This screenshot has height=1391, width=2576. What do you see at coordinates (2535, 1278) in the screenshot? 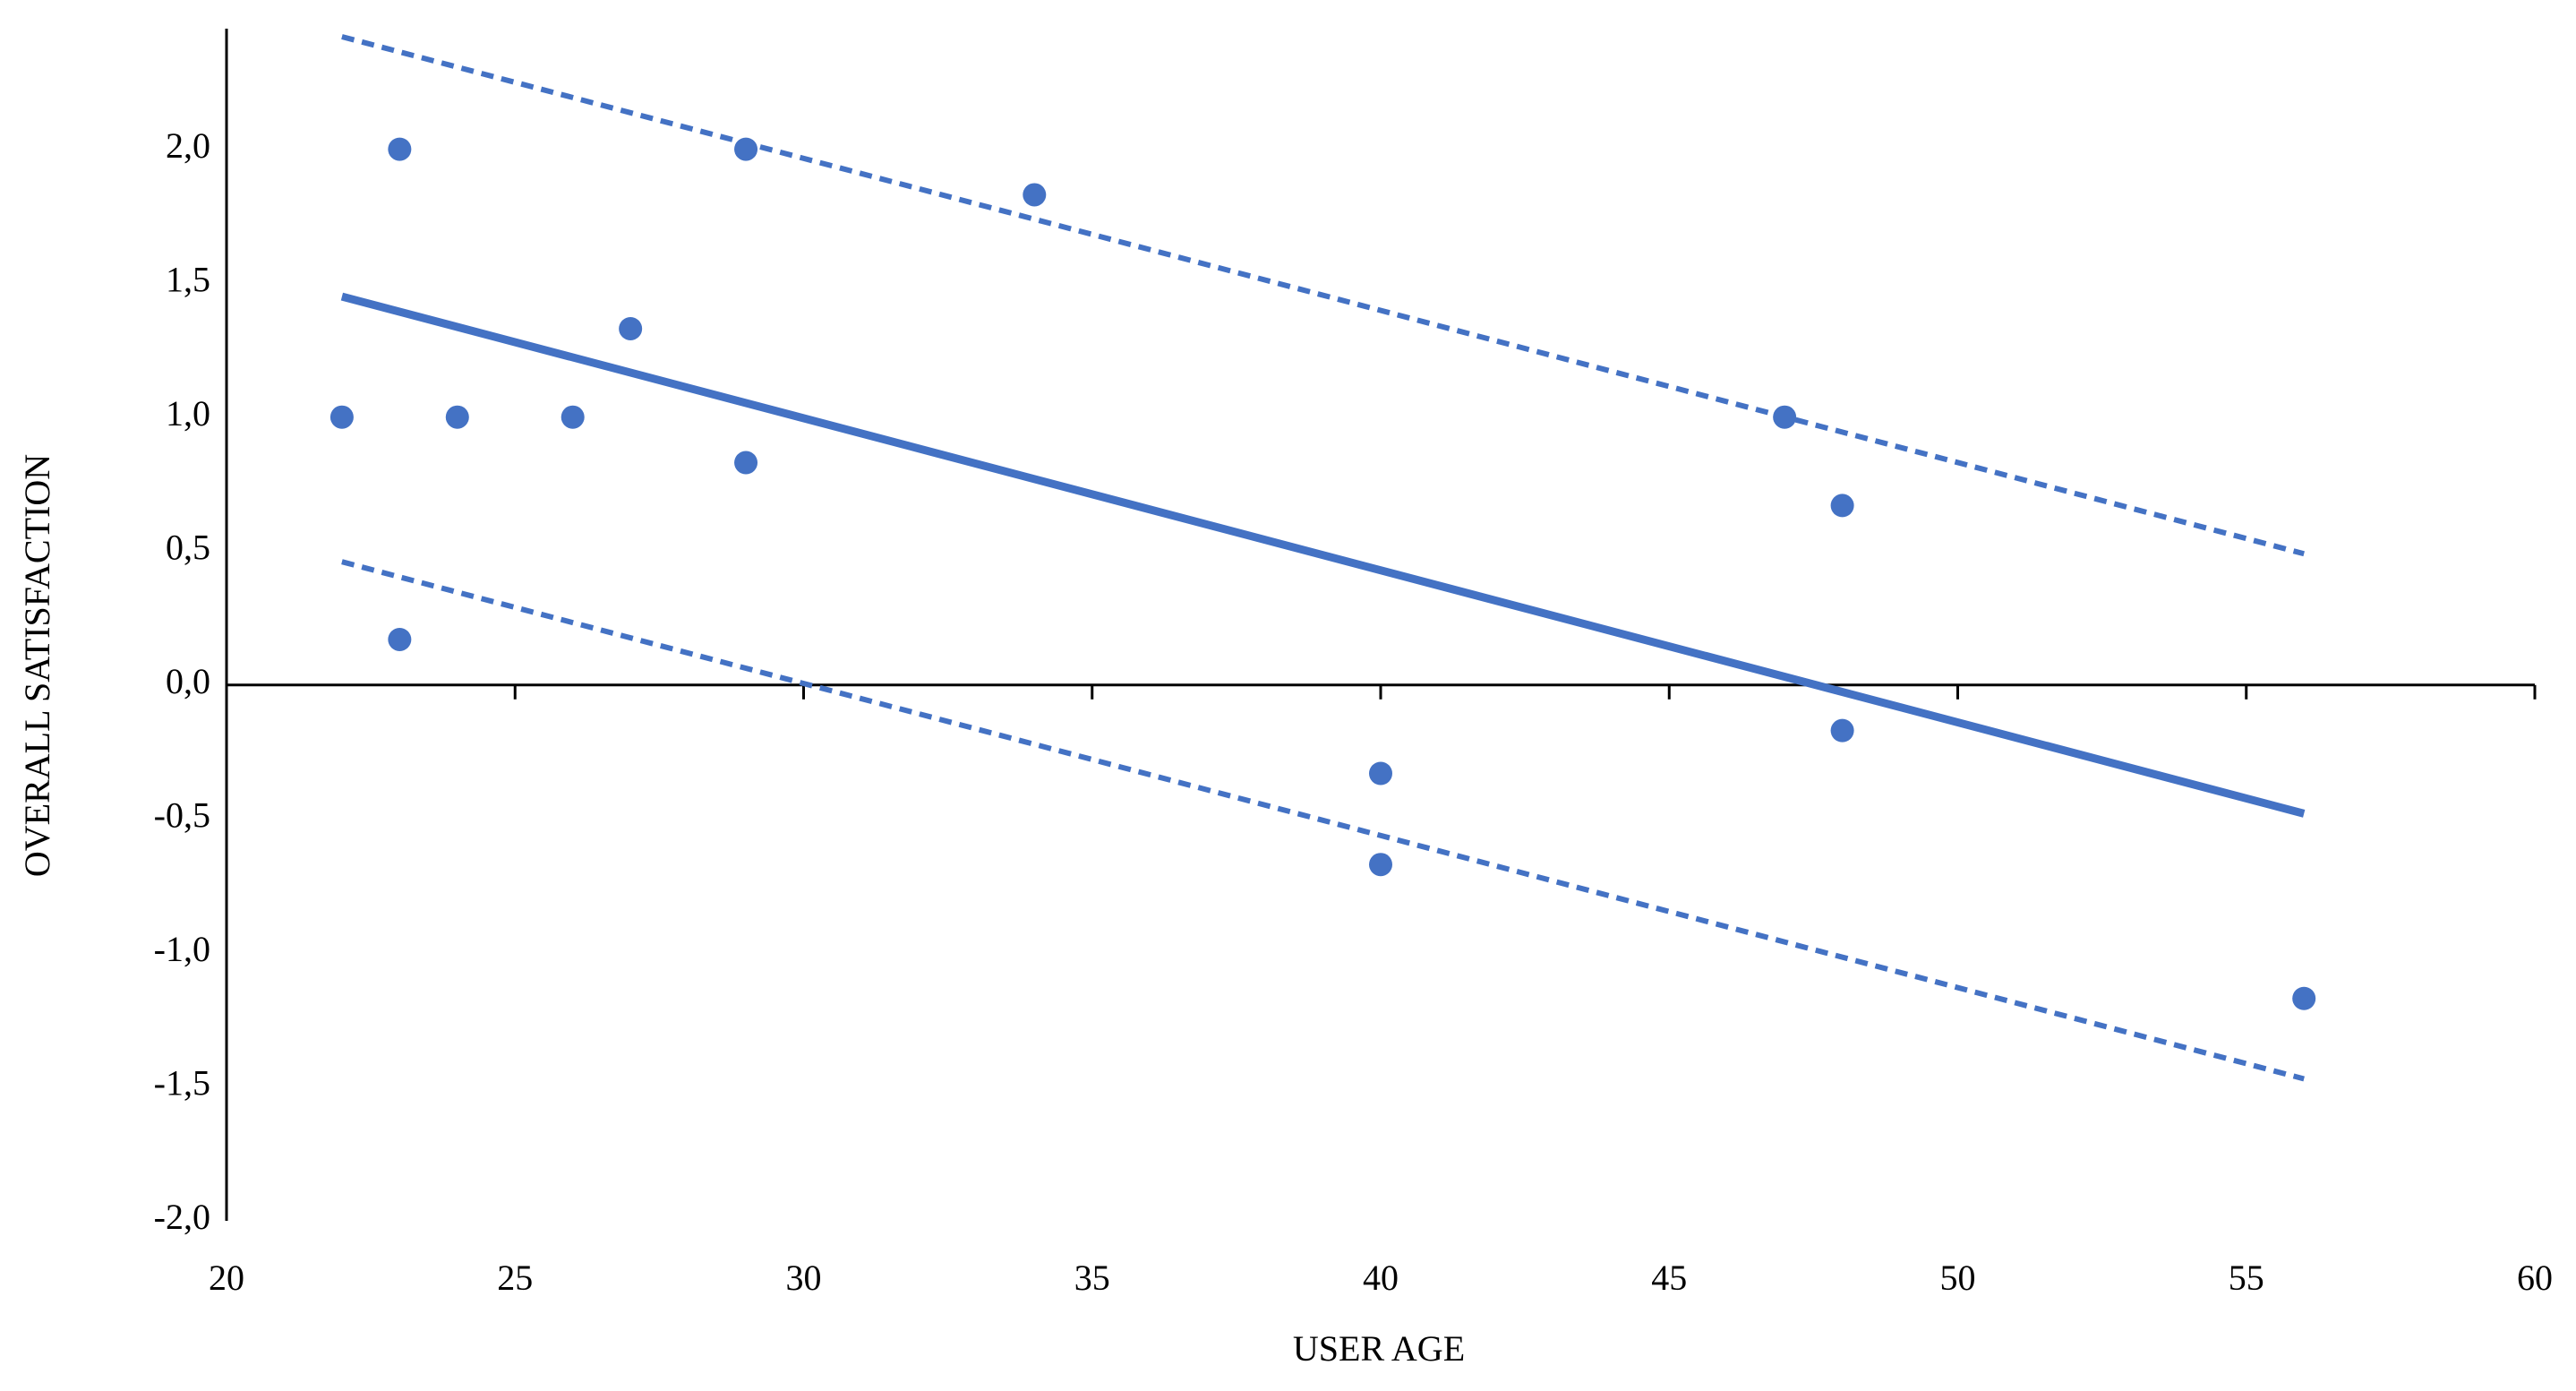
I see `x-tick-label: 60` at bounding box center [2535, 1278].